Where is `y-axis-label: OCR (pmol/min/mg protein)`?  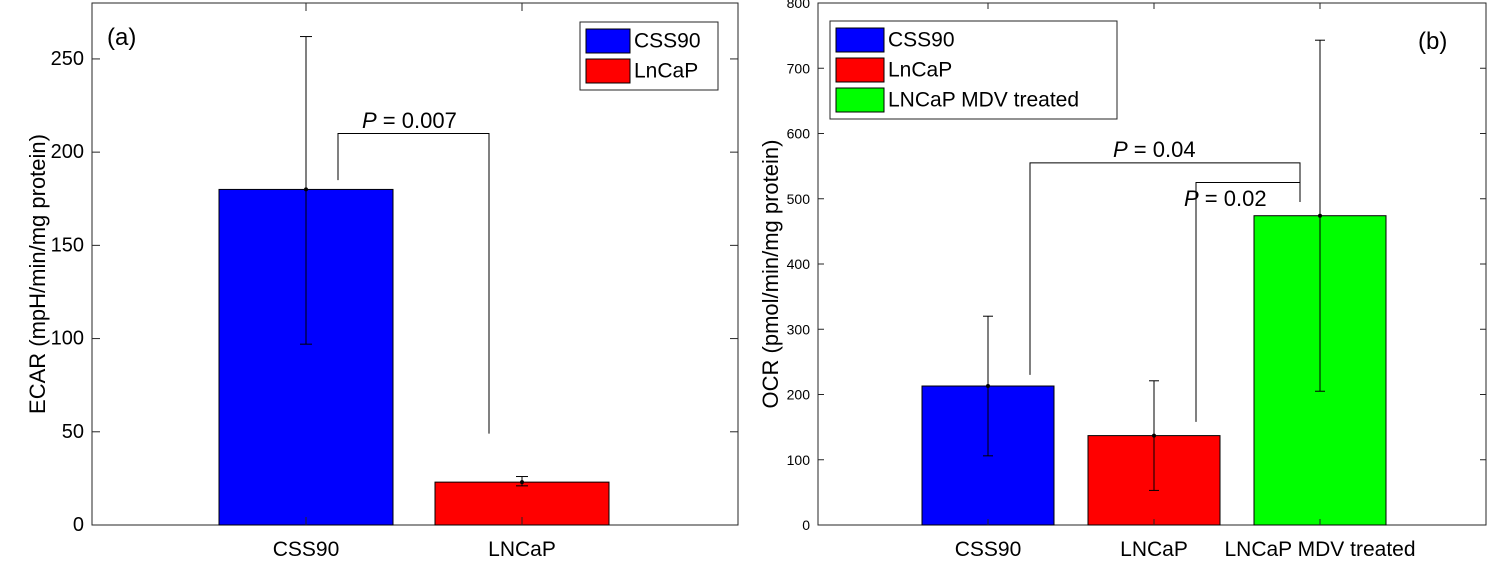 y-axis-label: OCR (pmol/min/mg protein) is located at coordinates (770, 274).